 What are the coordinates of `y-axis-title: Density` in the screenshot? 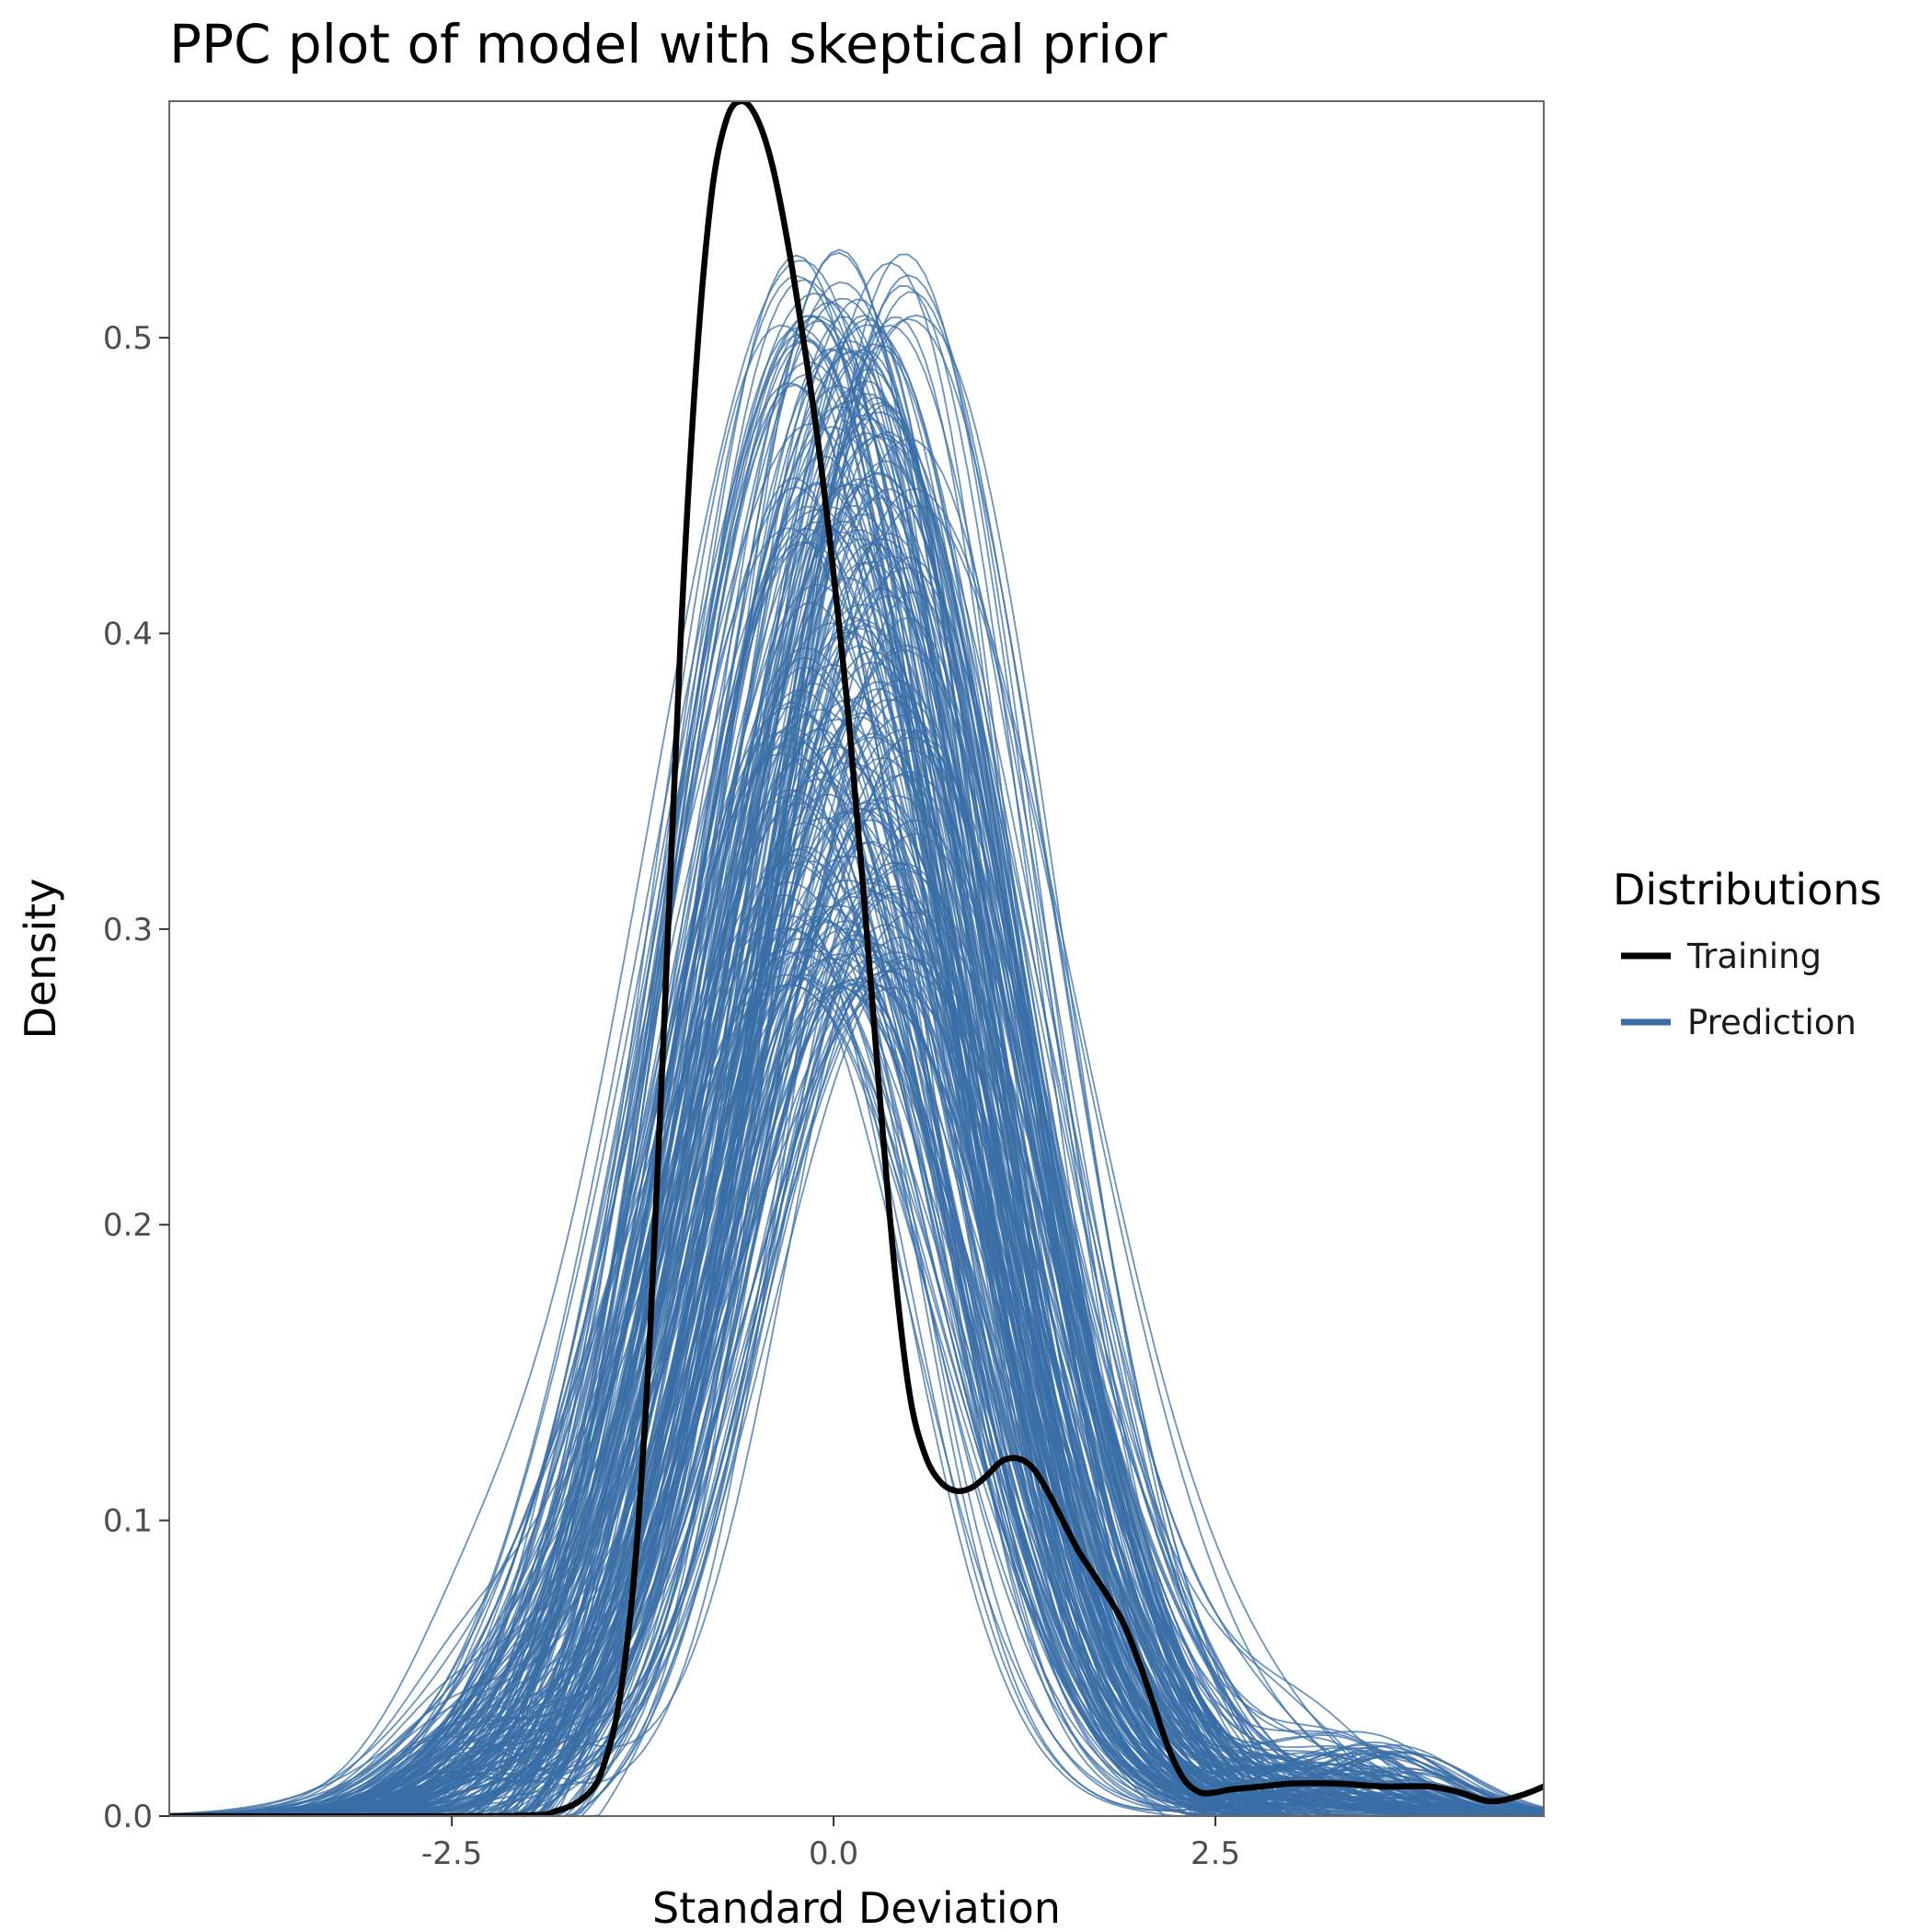 It's located at (40, 959).